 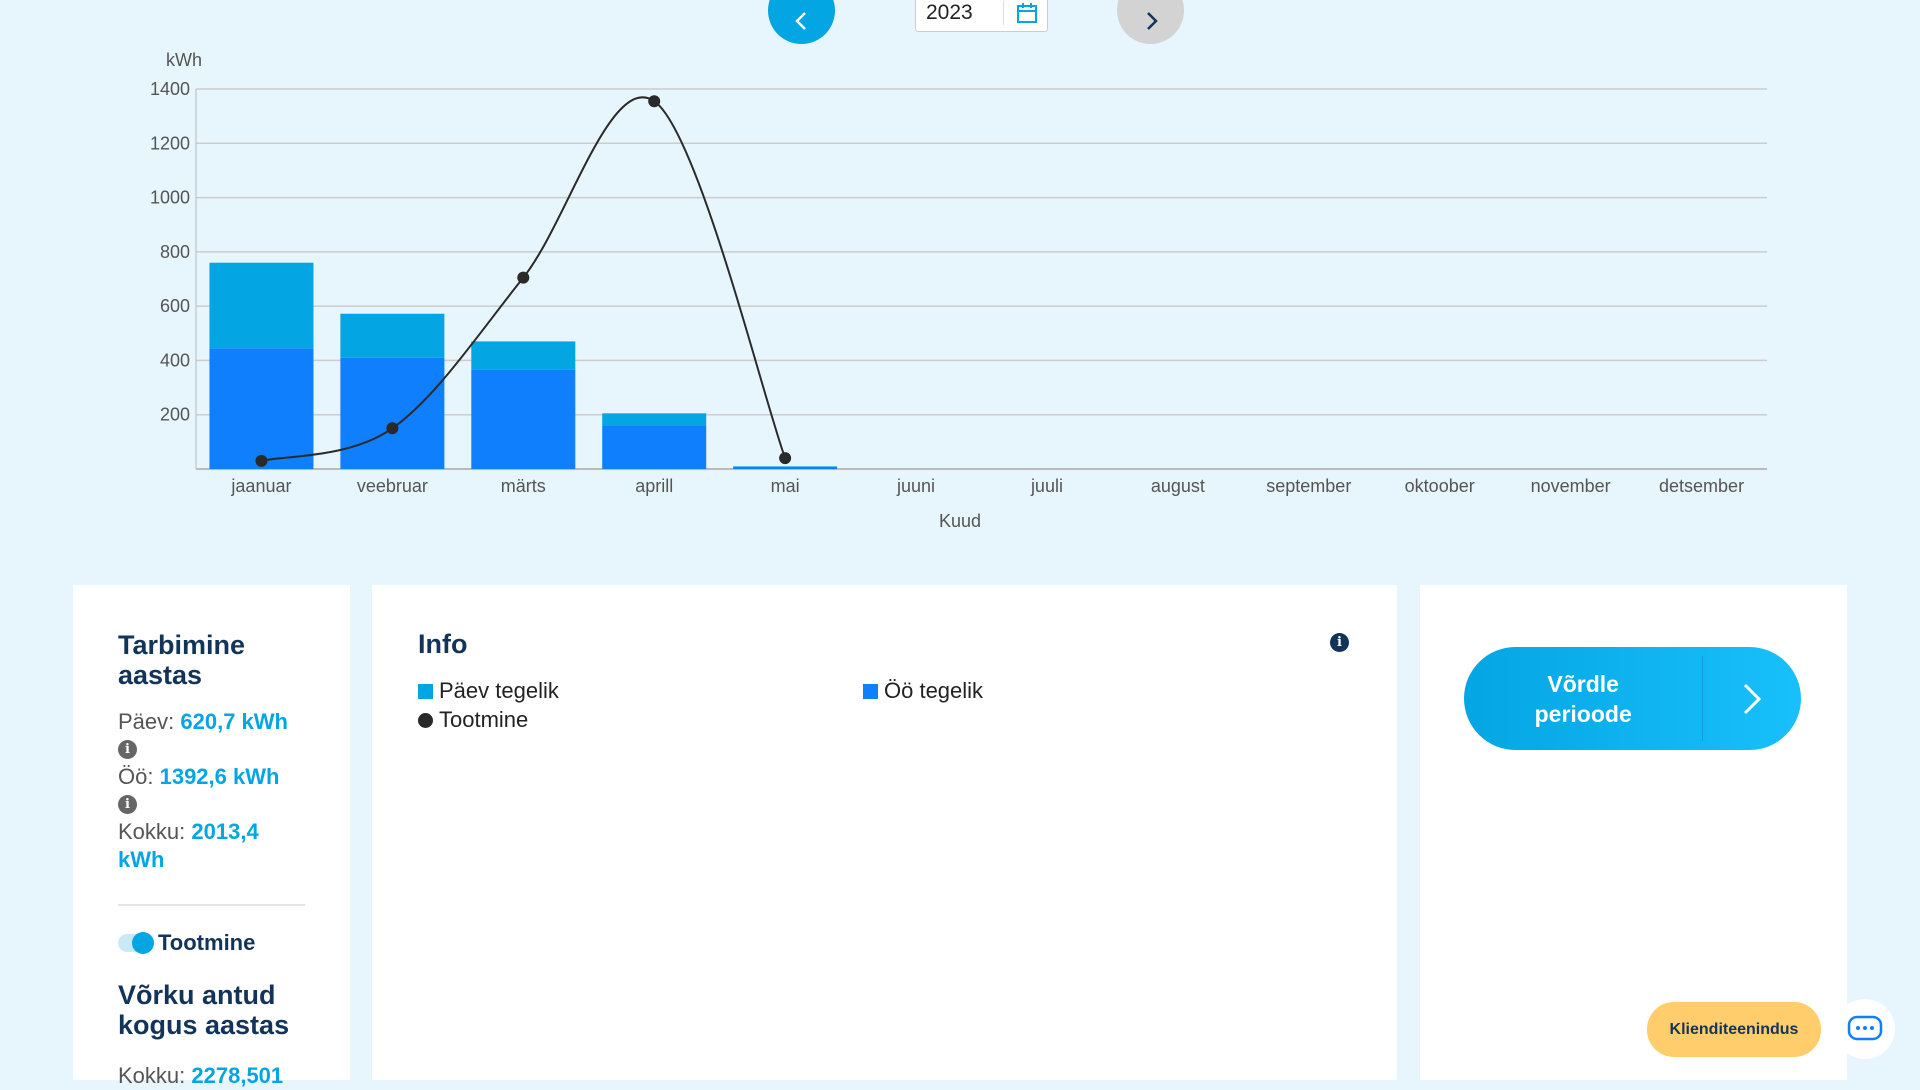 I want to click on x-tick-label: november, so click(x=1571, y=486).